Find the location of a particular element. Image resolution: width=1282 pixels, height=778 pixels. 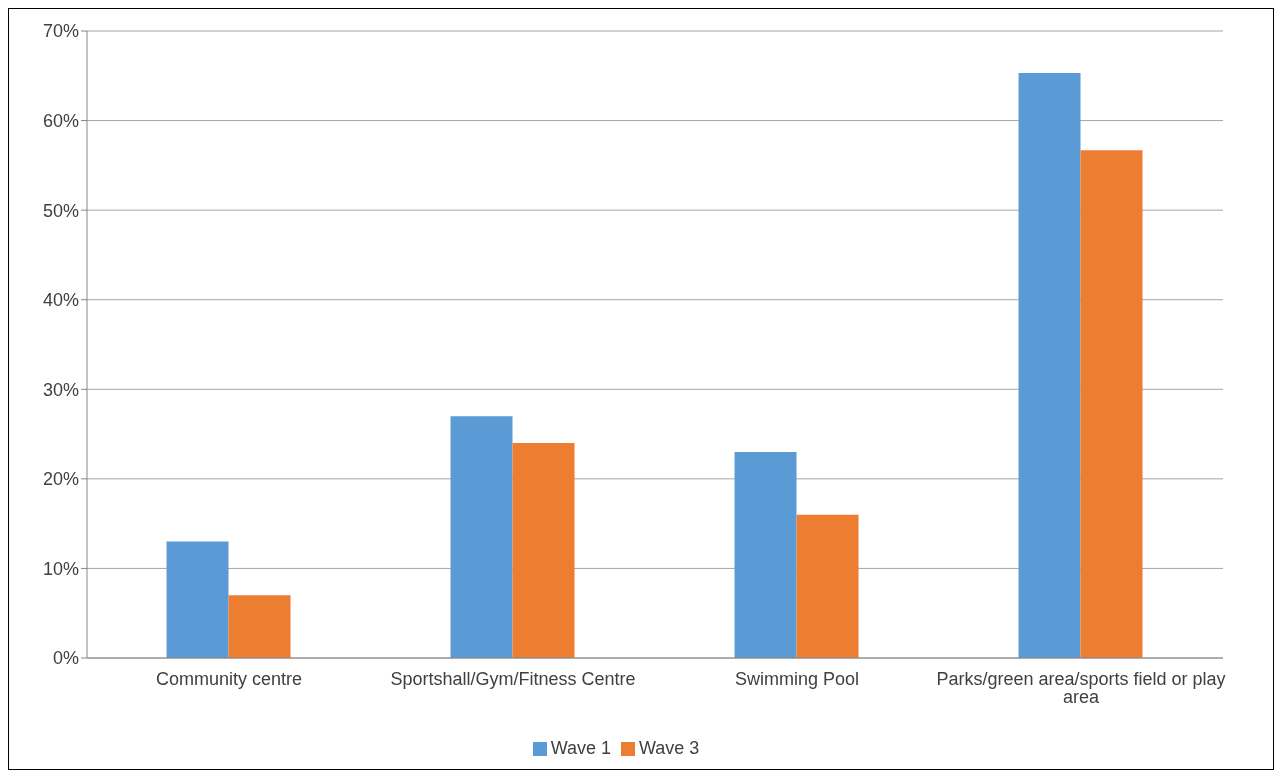

y-tick-label: 30% is located at coordinates (60, 389).